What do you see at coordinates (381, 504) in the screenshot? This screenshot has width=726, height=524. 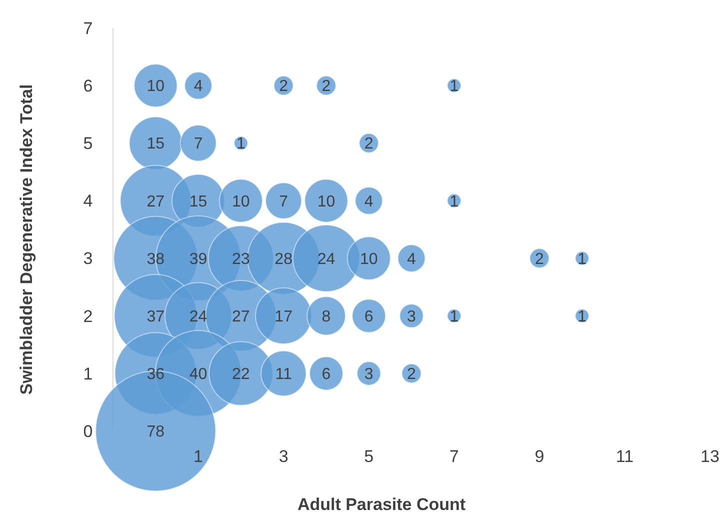 I see `x-axis-title: Adult Parasite Count` at bounding box center [381, 504].